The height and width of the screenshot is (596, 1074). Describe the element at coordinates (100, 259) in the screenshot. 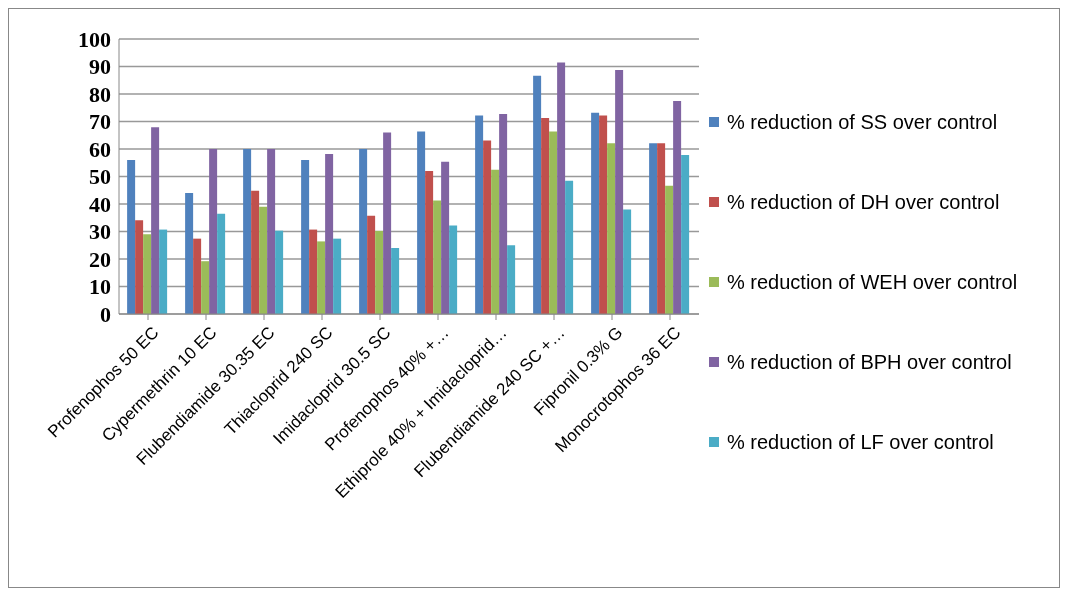

I see `y-tick-label: 20` at that location.